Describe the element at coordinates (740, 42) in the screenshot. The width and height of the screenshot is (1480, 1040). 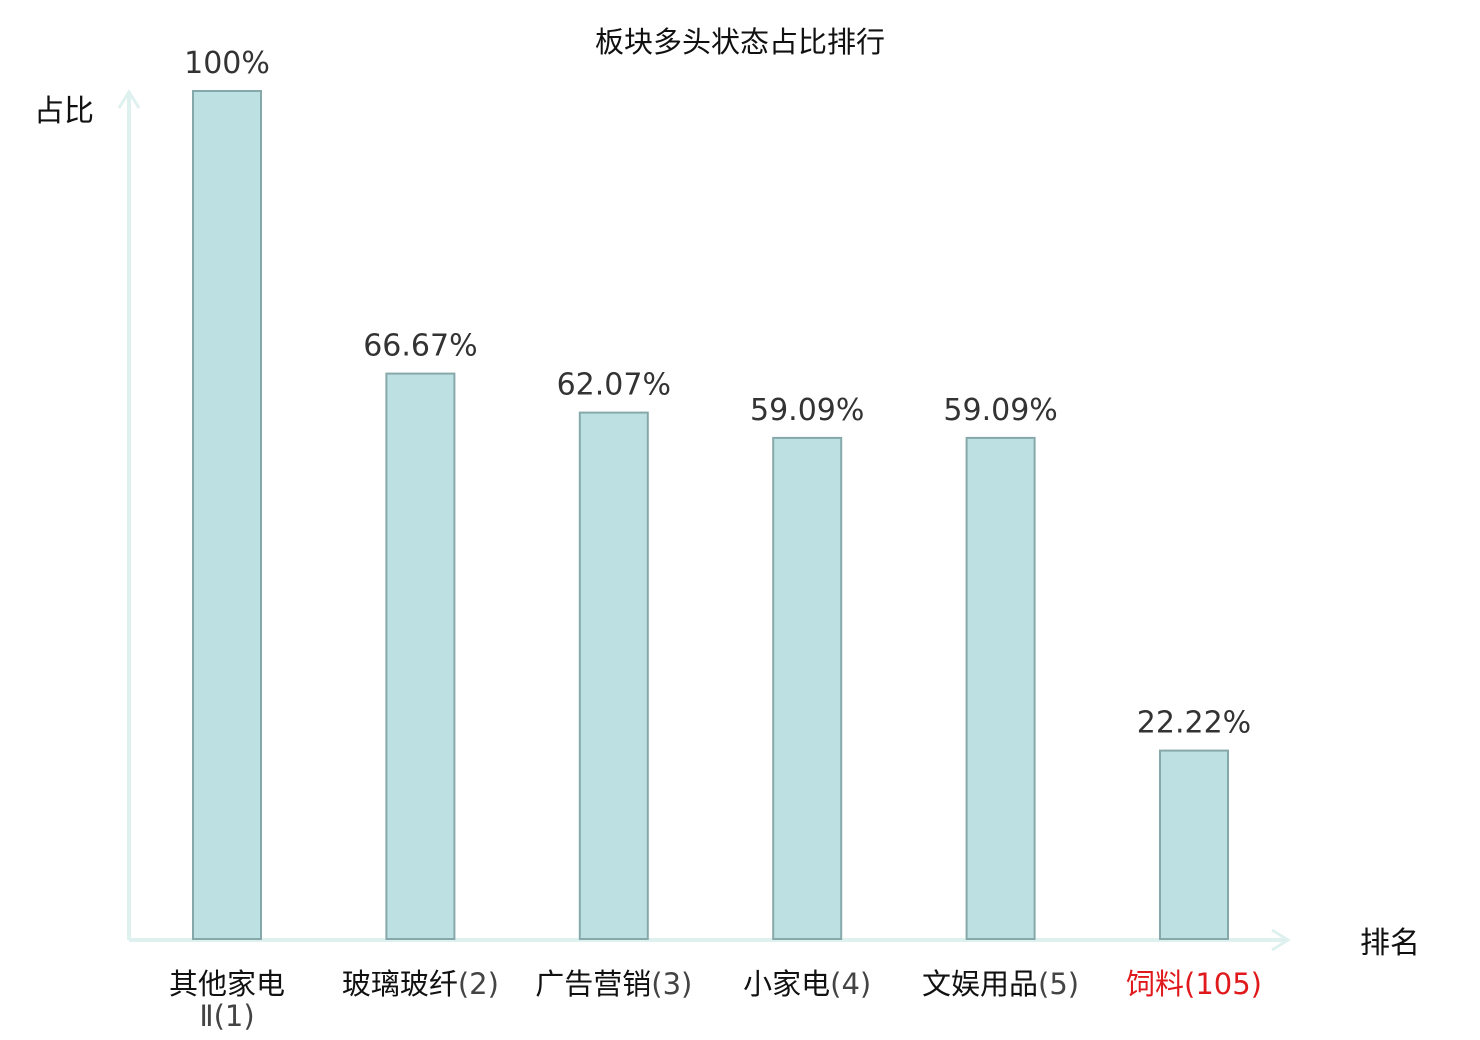
I see `chart-title: 板块多头状态占比排行` at that location.